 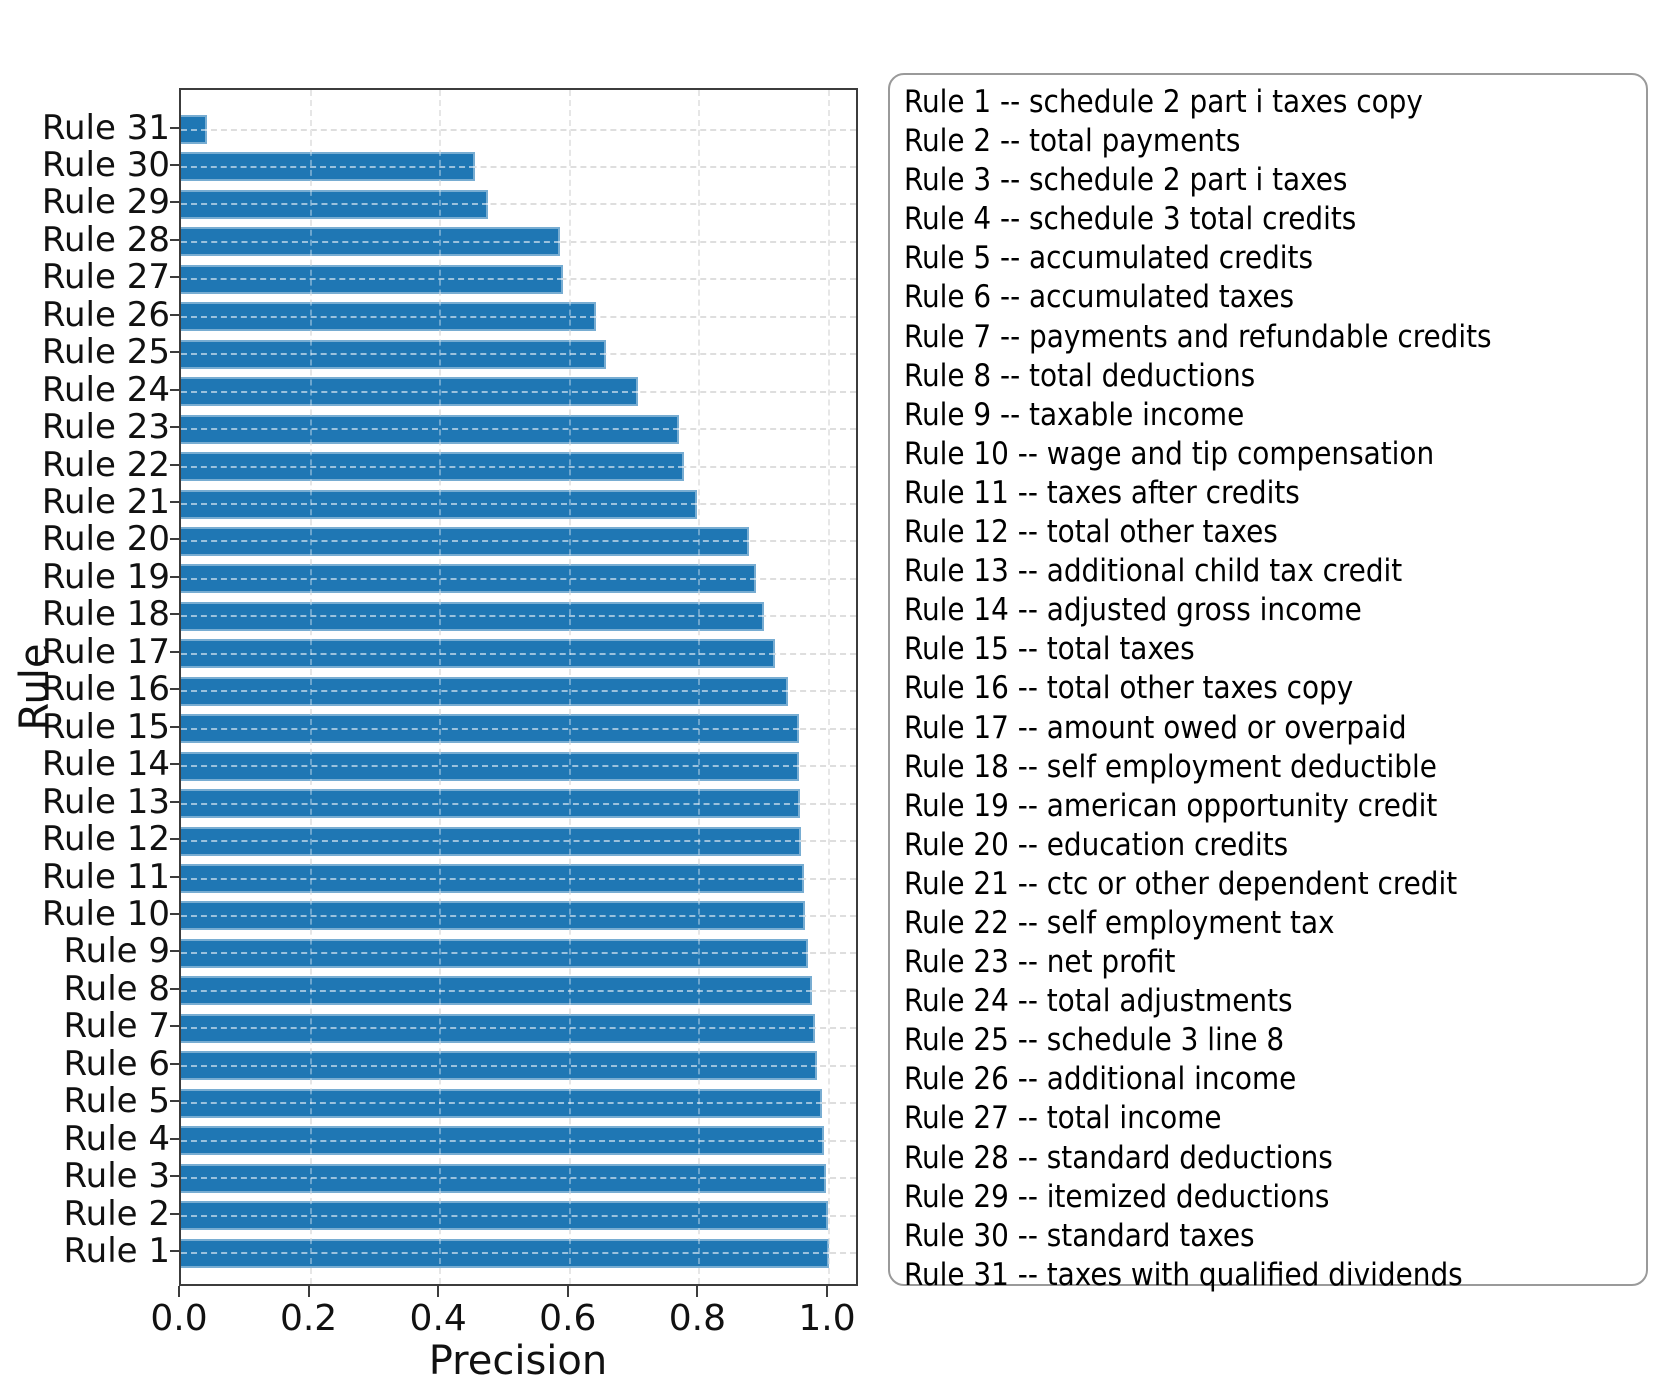 I want to click on legend-entry-rule-17: Rule 17 -- amount owed or overpaid, so click(x=1155, y=727).